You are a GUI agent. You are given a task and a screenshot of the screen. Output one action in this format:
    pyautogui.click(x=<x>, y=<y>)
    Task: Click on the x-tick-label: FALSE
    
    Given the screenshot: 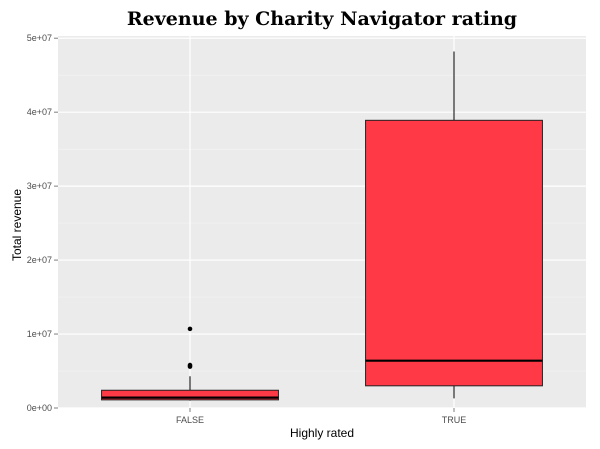 What is the action you would take?
    pyautogui.click(x=190, y=420)
    